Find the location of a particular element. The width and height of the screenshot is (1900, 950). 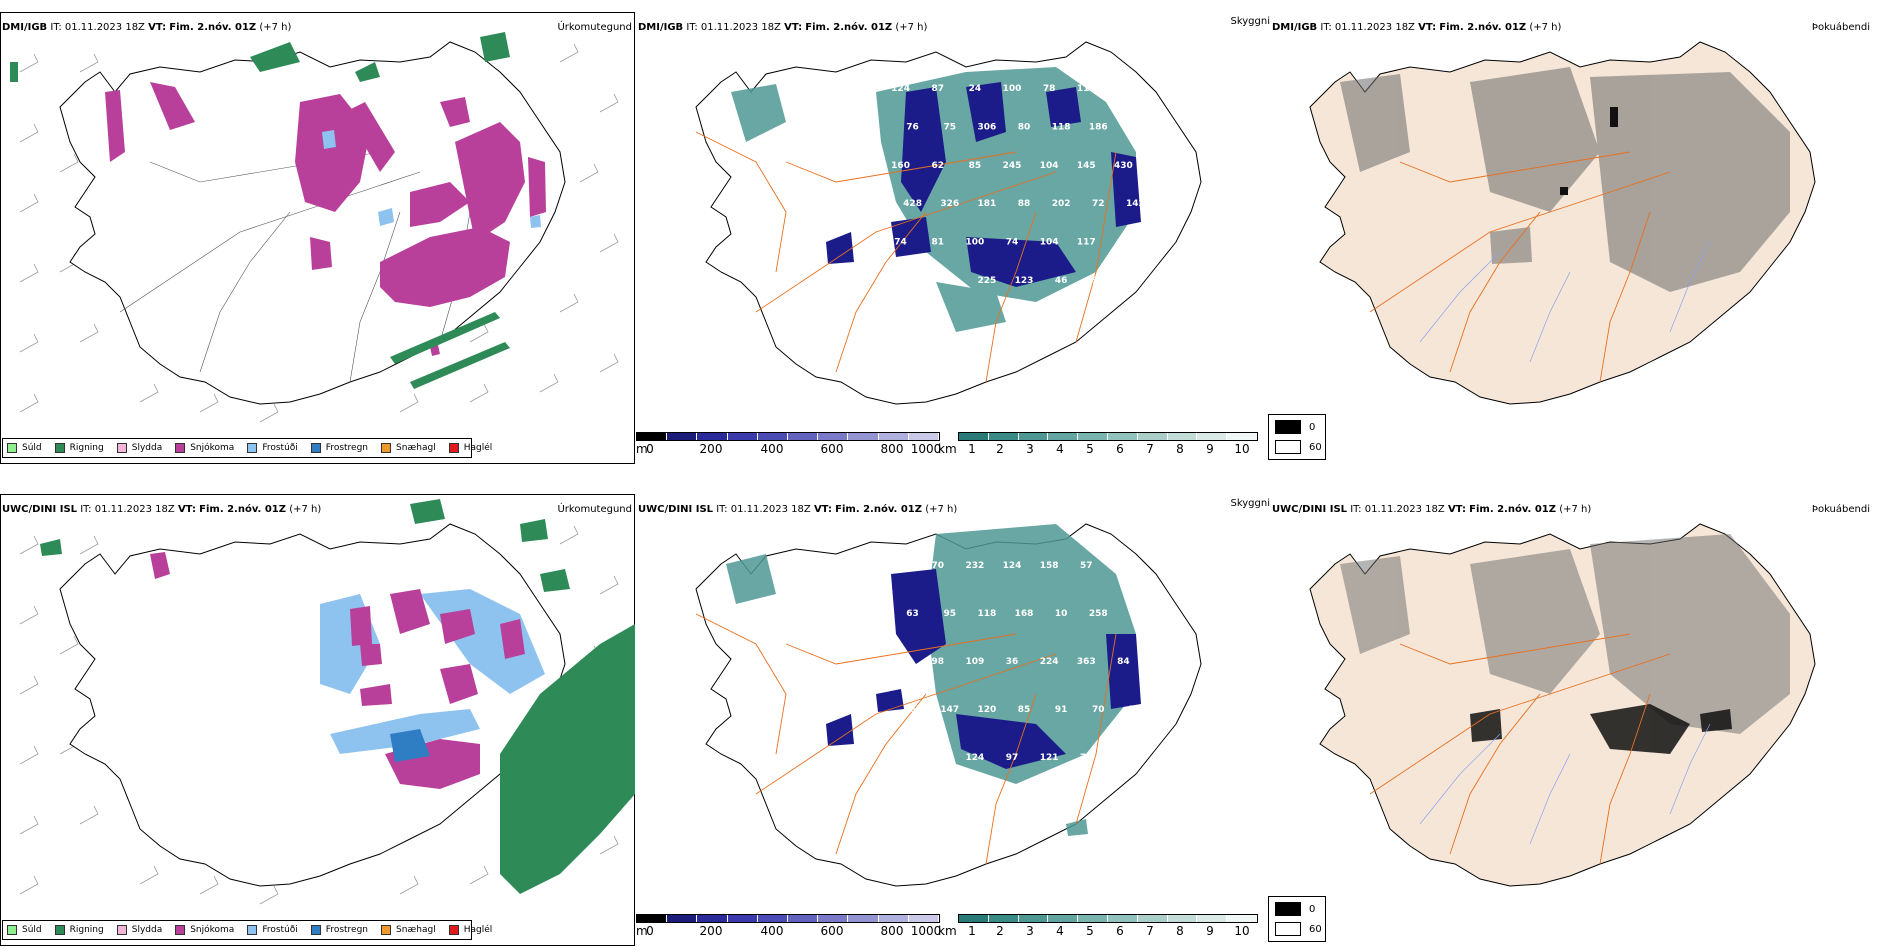

ceiling-label: 90 is located at coordinates (1123, 243).